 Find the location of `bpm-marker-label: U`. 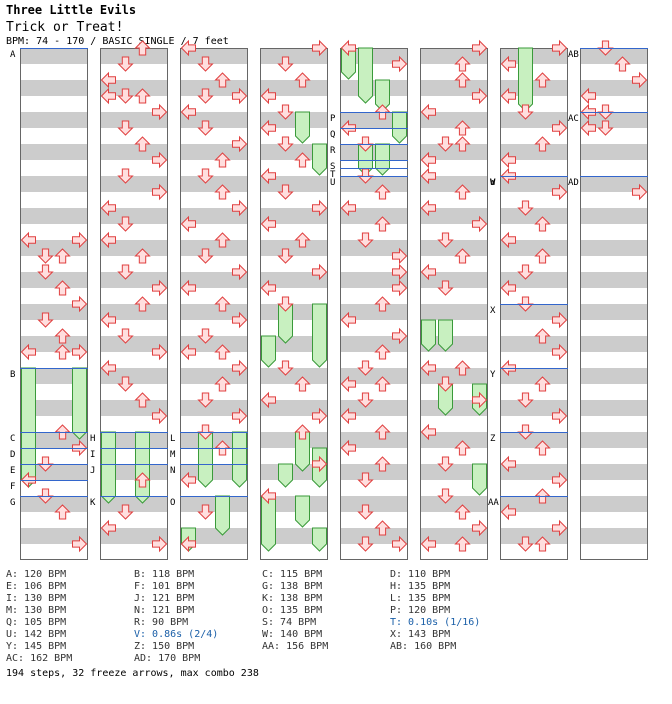

bpm-marker-label: U is located at coordinates (332, 183).